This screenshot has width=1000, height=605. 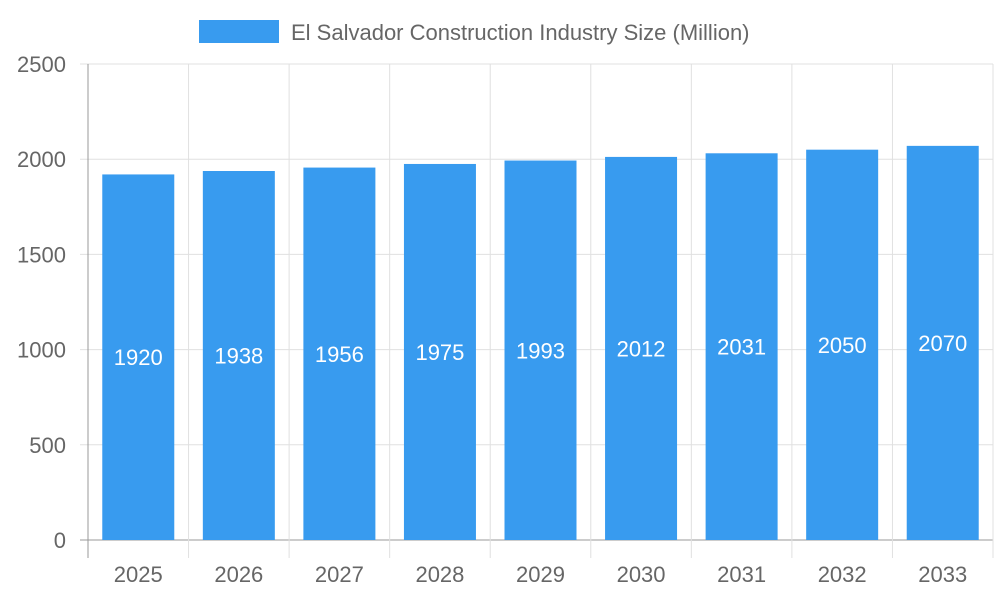 I want to click on data-label: 1993, so click(x=540, y=350).